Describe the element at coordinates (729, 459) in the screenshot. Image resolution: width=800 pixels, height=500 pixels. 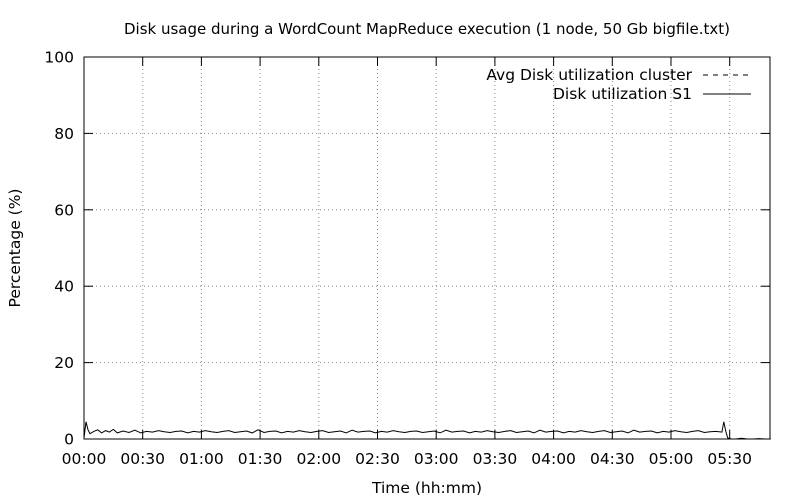
I see `x-tick-label: 05:30` at that location.